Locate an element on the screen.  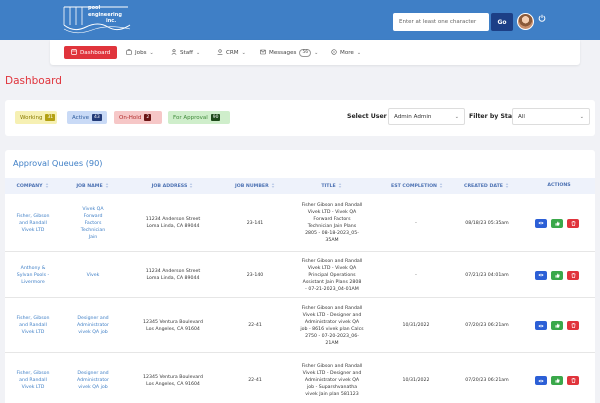
power-icon is located at coordinates (542, 19).